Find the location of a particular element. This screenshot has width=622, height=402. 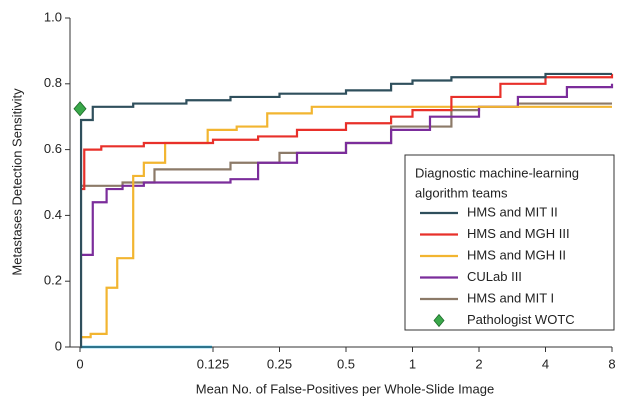

legend-box is located at coordinates (509, 242).